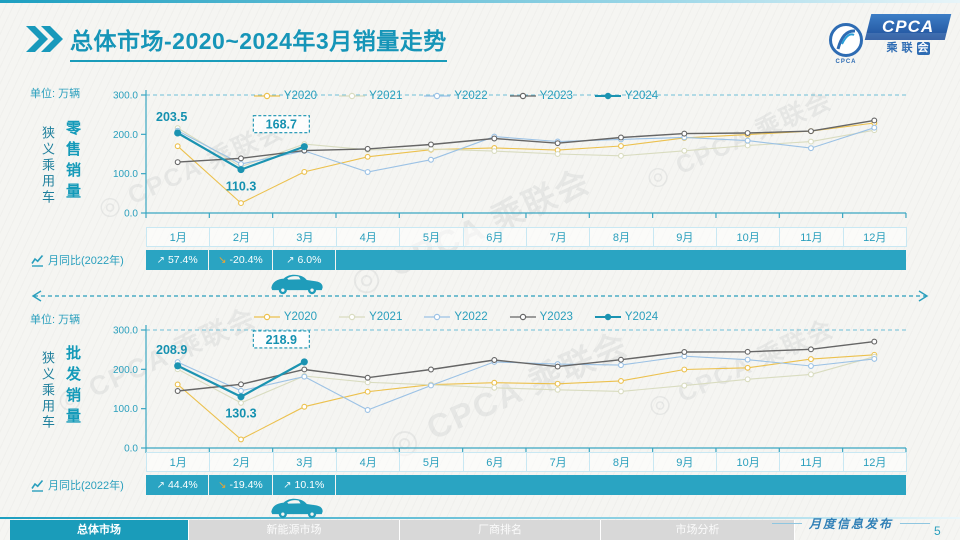  I want to click on annotation-218.9: 218.9, so click(281, 339).